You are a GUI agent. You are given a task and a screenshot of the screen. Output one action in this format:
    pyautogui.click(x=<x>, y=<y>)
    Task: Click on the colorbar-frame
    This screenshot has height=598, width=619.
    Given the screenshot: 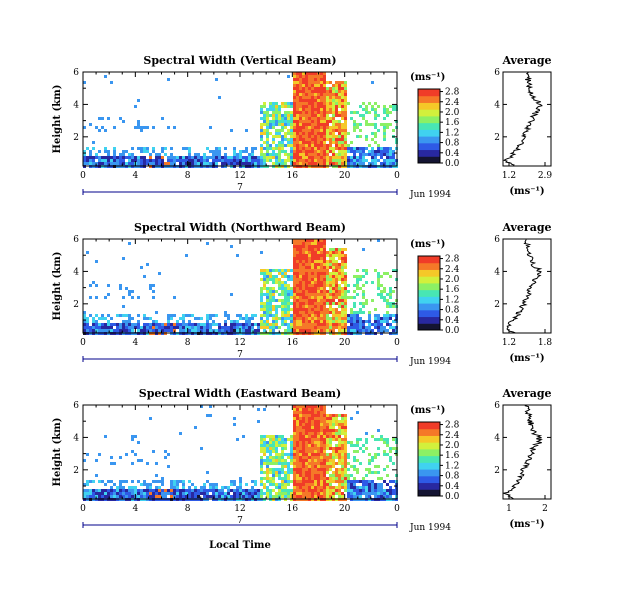 What is the action you would take?
    pyautogui.click(x=429, y=459)
    